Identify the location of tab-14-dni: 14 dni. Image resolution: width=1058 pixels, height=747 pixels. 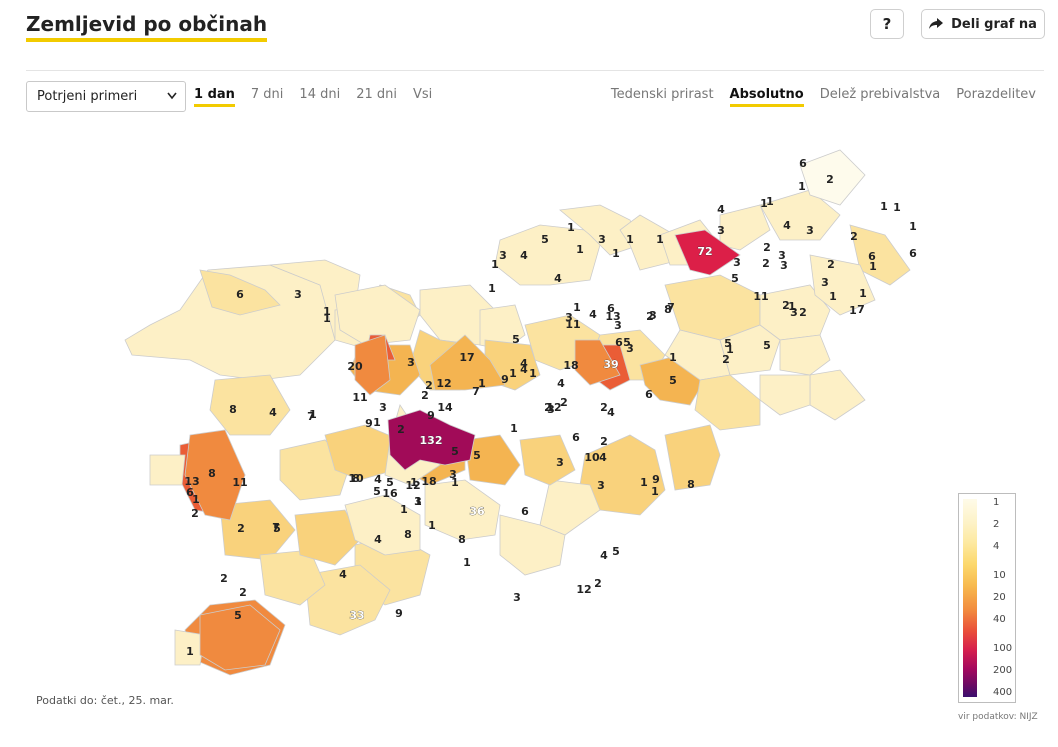
(320, 94).